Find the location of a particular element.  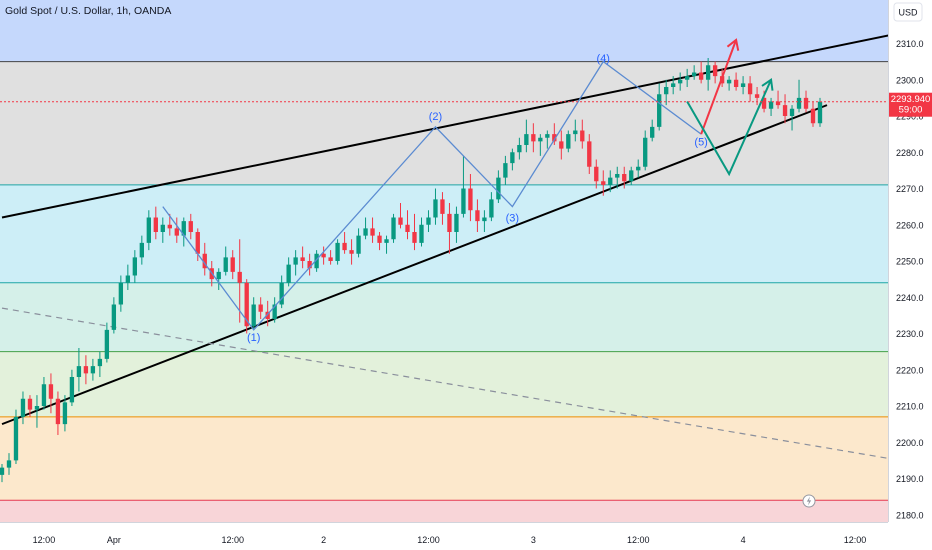

price-tick-label: 2220.0 is located at coordinates (910, 370).